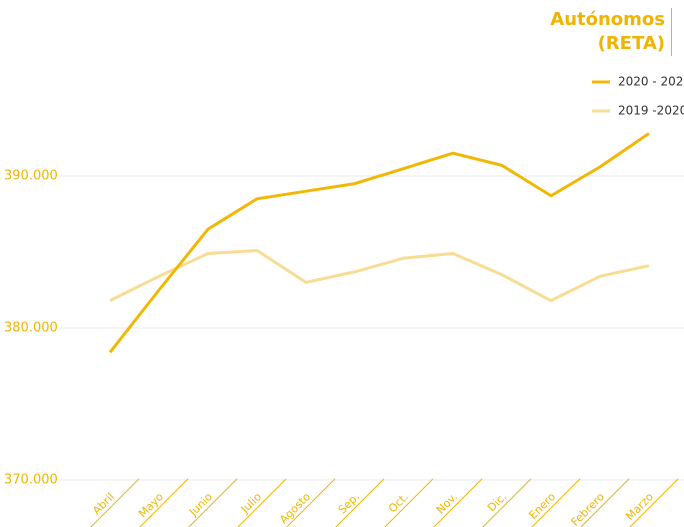 The height and width of the screenshot is (527, 684). Describe the element at coordinates (651, 111) in the screenshot. I see `legend-label: 2019 -2020` at that location.